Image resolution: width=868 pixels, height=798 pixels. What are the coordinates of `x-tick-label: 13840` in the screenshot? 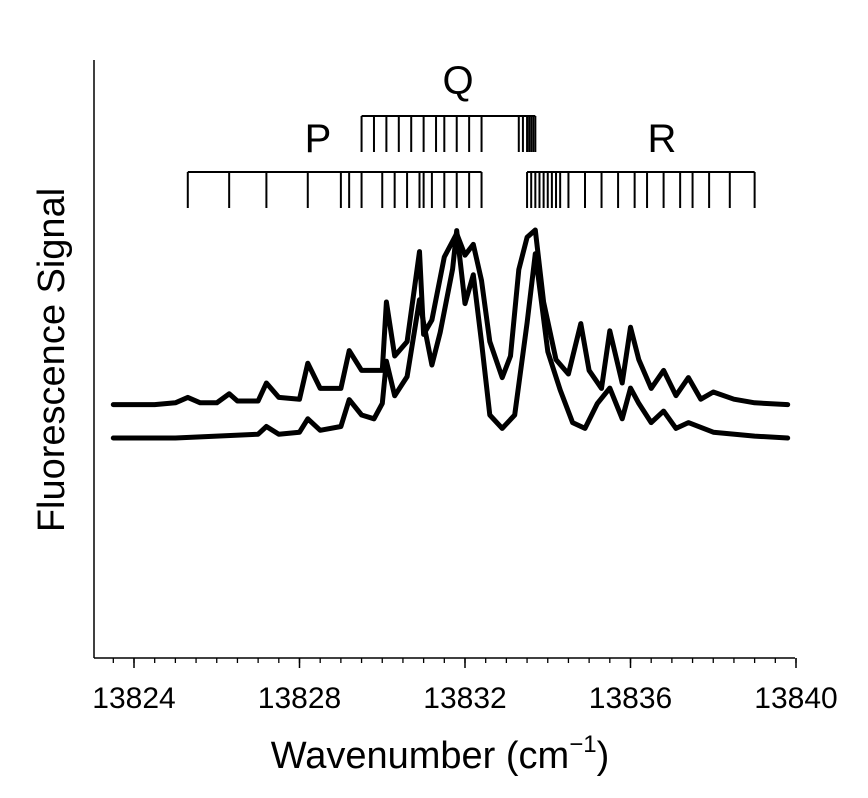 It's located at (795, 698).